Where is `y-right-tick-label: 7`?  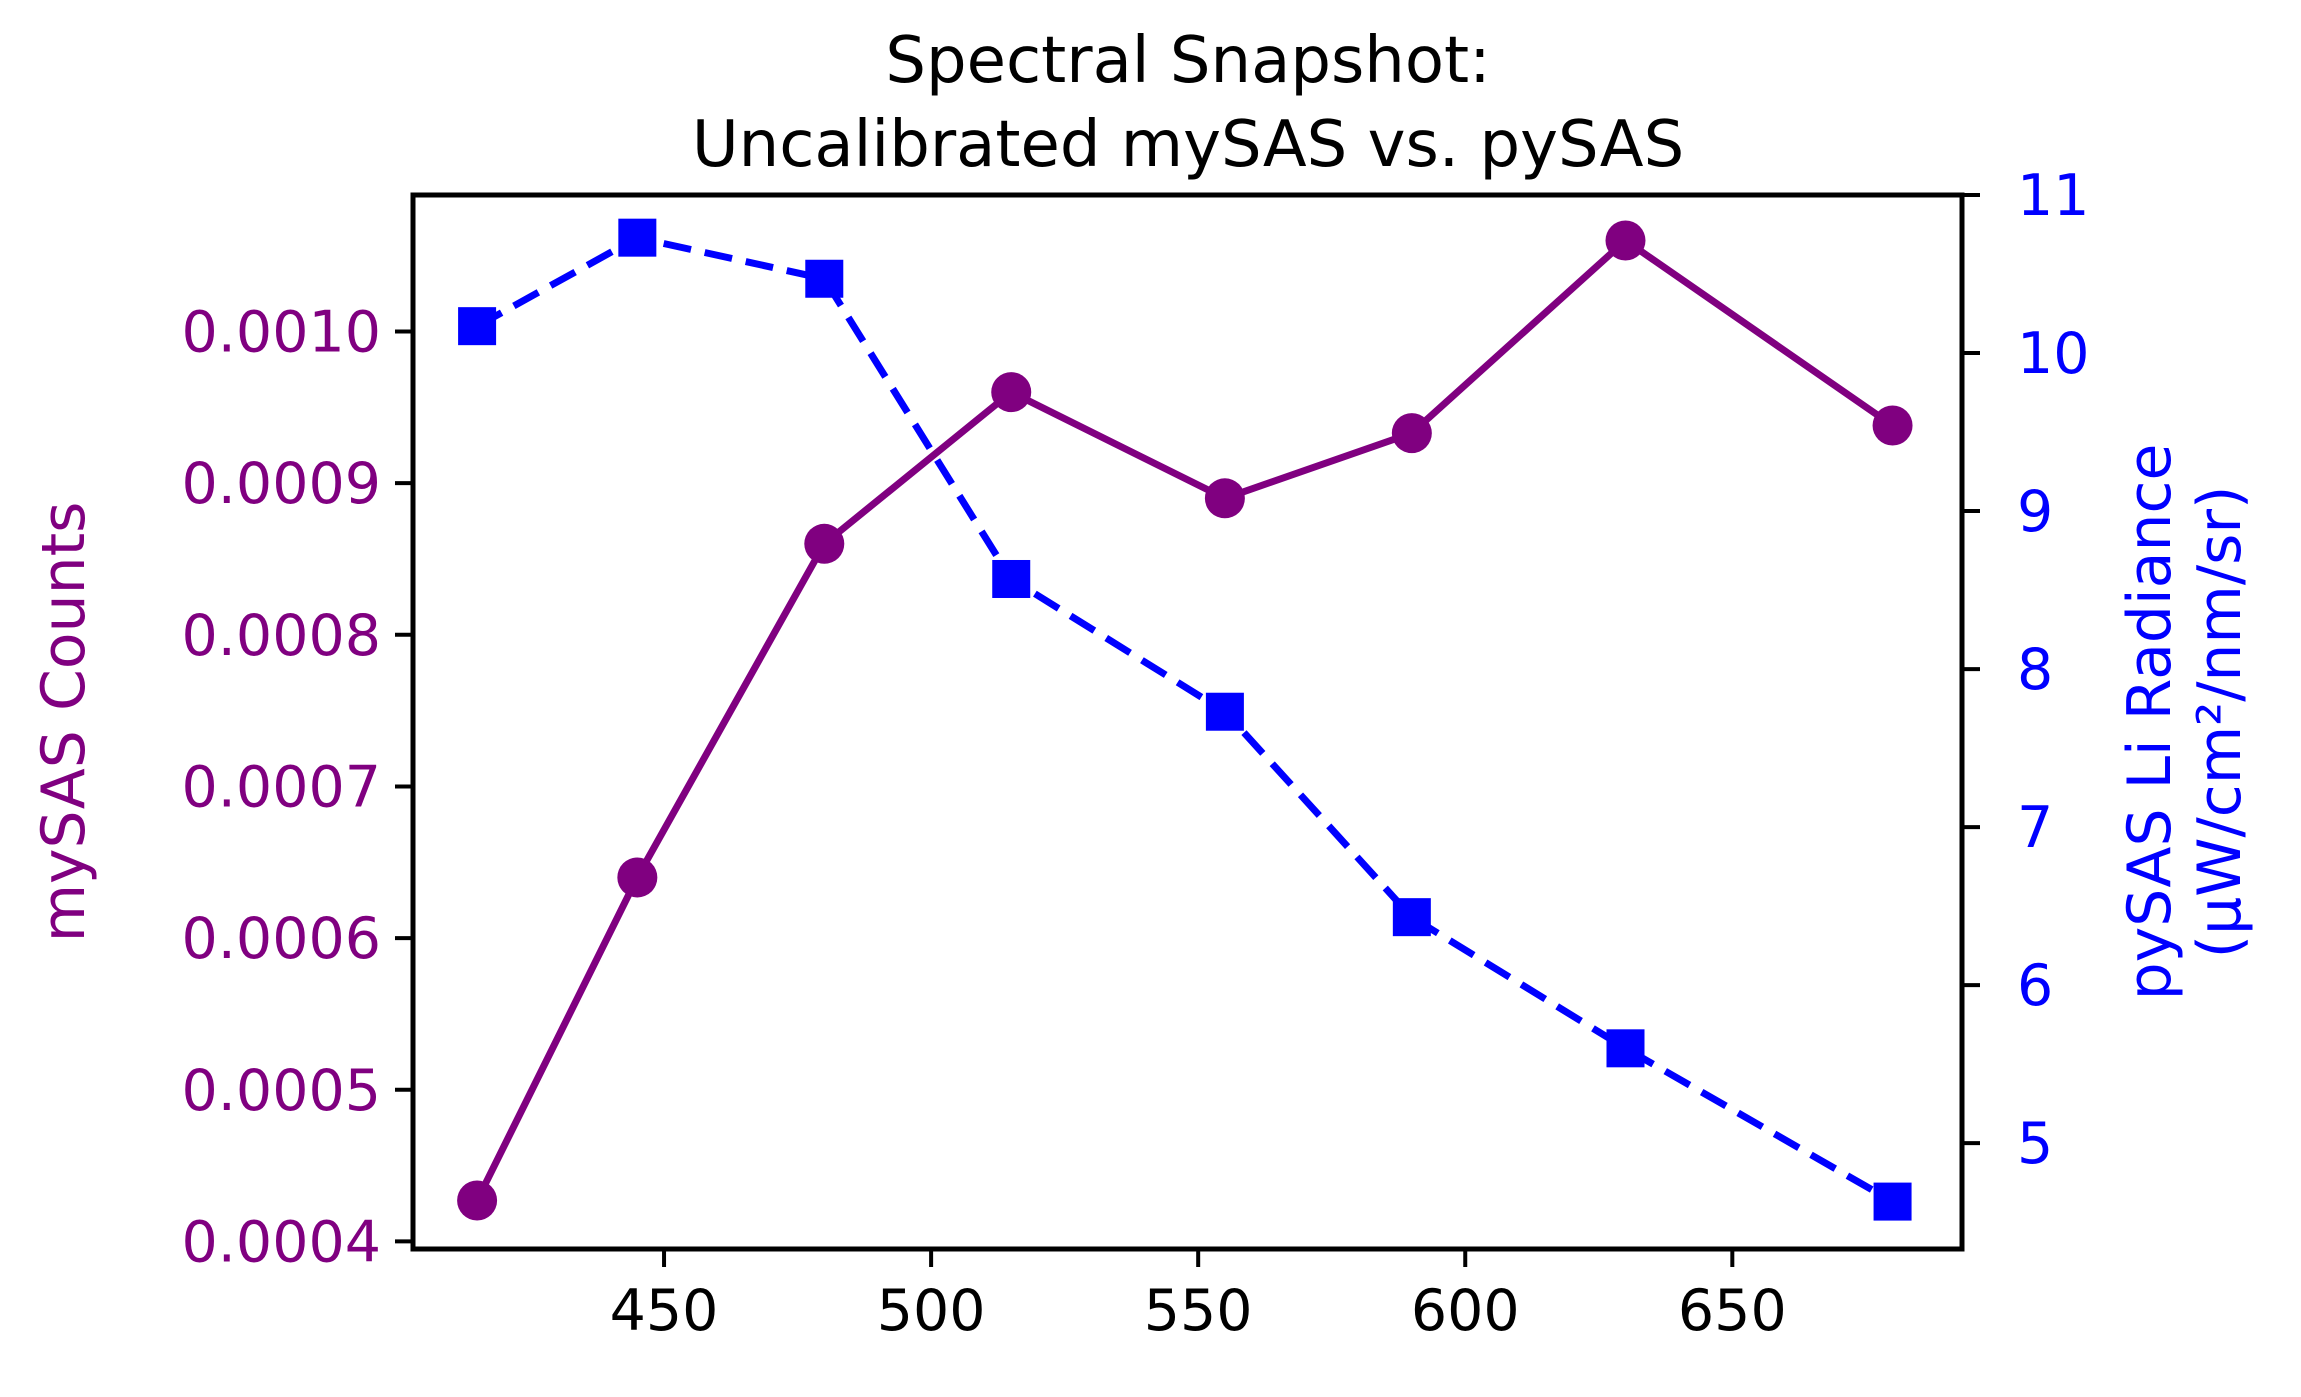 y-right-tick-label: 7 is located at coordinates (2035, 828).